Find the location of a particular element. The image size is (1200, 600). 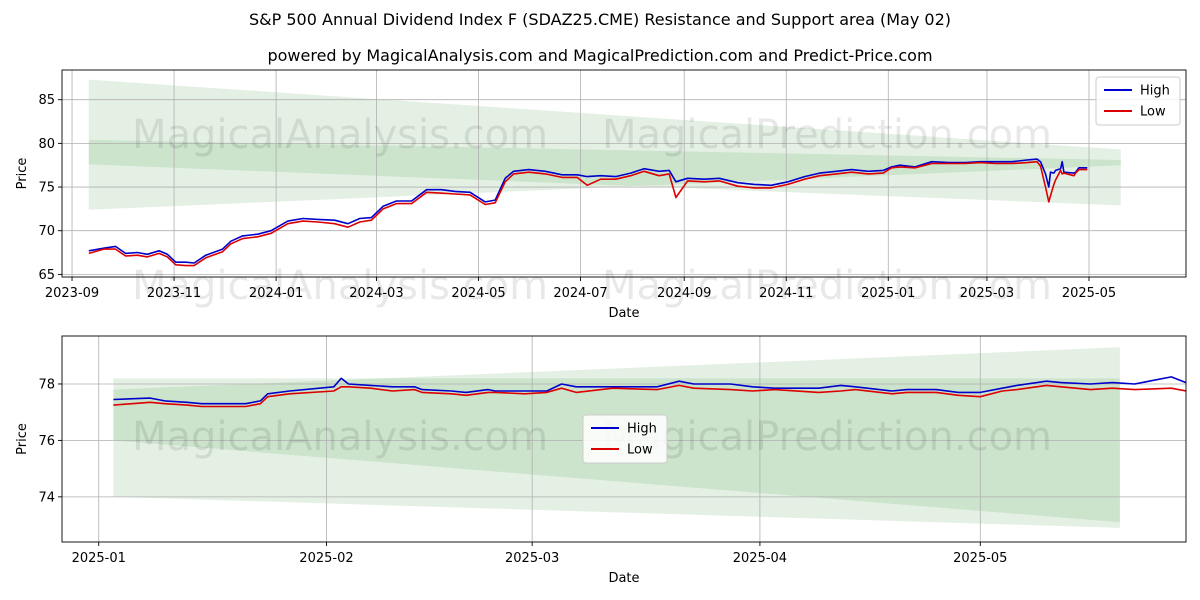

y-tick-label: 78 is located at coordinates (46, 384).